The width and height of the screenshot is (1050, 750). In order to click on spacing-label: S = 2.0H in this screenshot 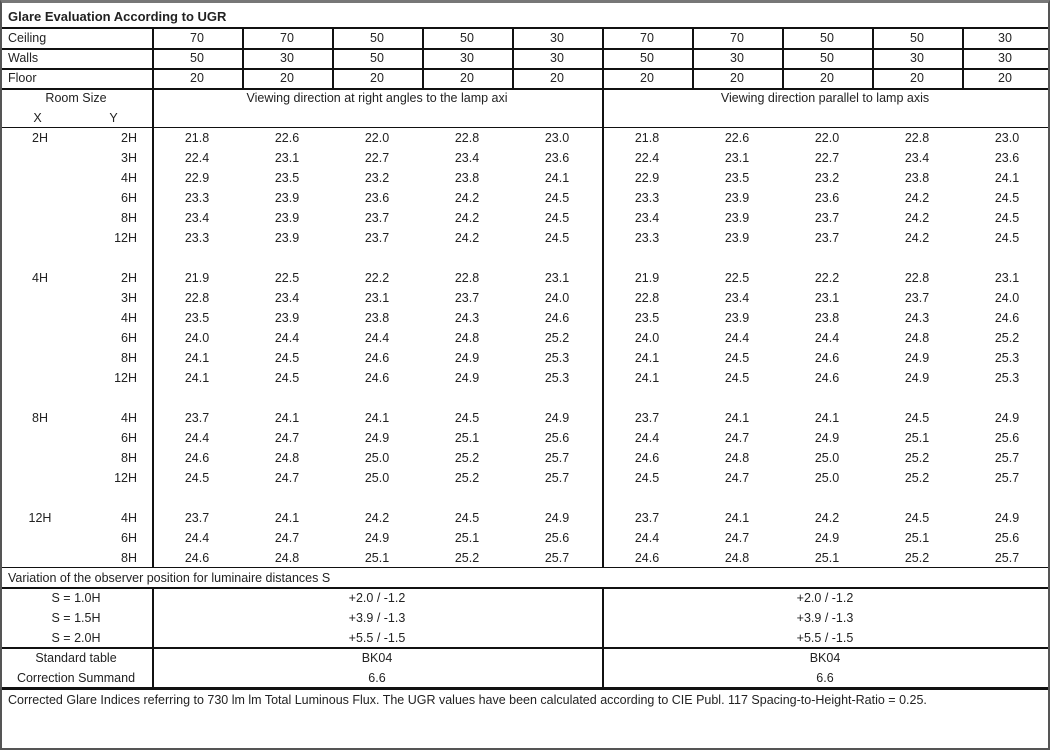, I will do `click(76, 638)`.